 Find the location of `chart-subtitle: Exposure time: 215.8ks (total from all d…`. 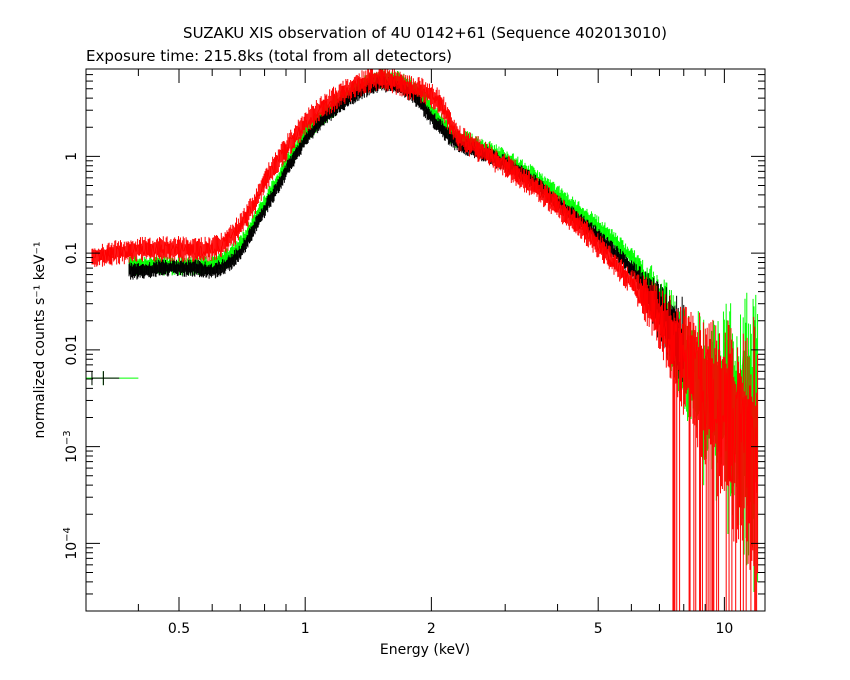

chart-subtitle: Exposure time: 215.8ks (total from all d… is located at coordinates (269, 56).